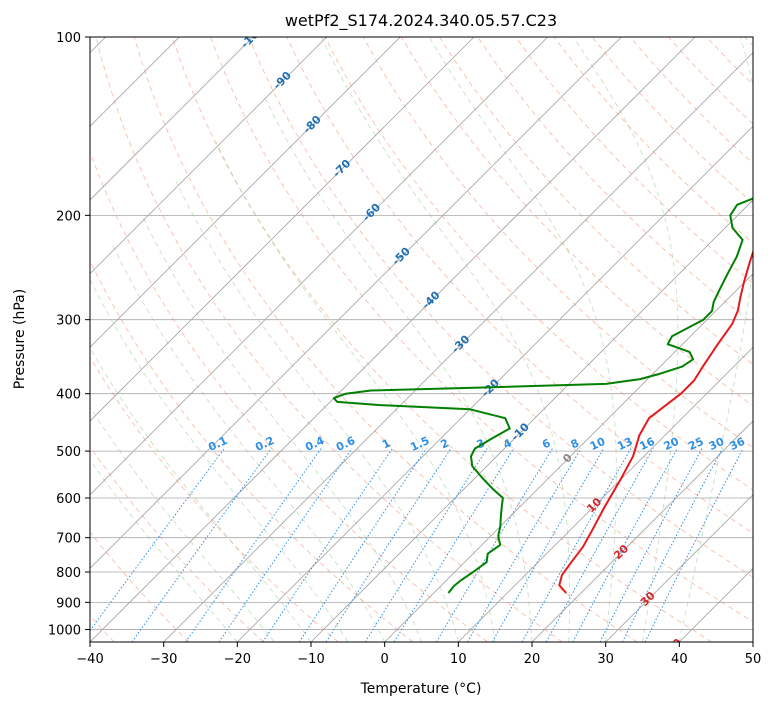 The height and width of the screenshot is (708, 775). I want to click on isotherm-label: 40, so click(675, 646).